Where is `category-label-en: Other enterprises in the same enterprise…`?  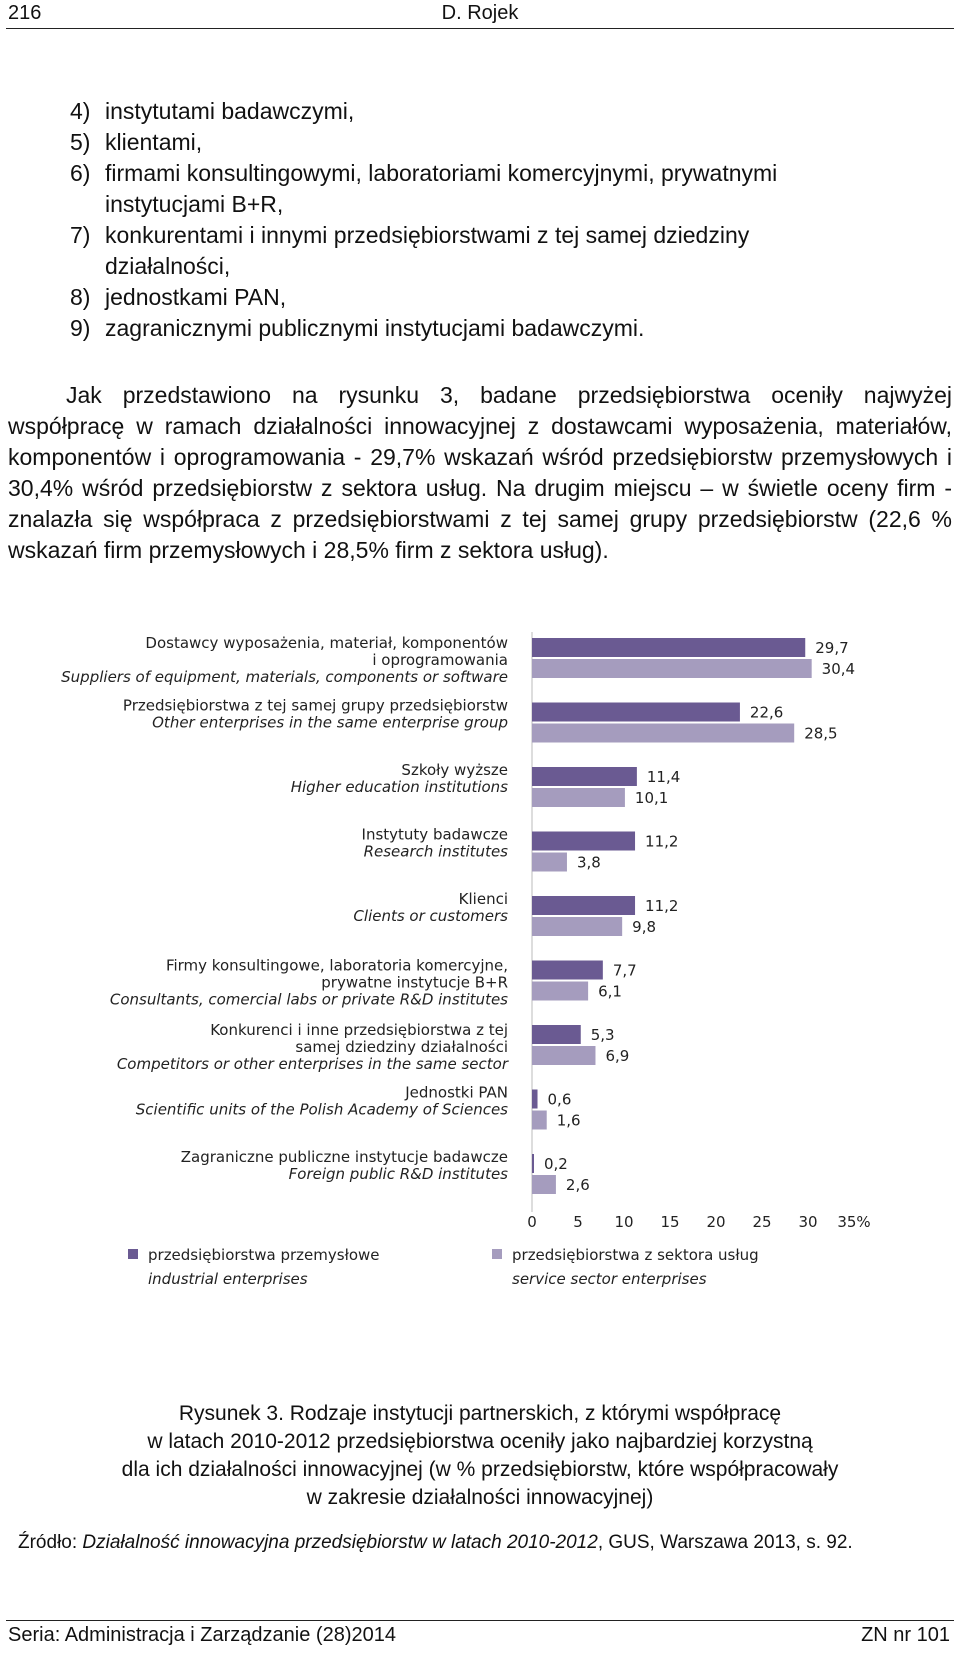 category-label-en: Other enterprises in the same enterprise… is located at coordinates (330, 723).